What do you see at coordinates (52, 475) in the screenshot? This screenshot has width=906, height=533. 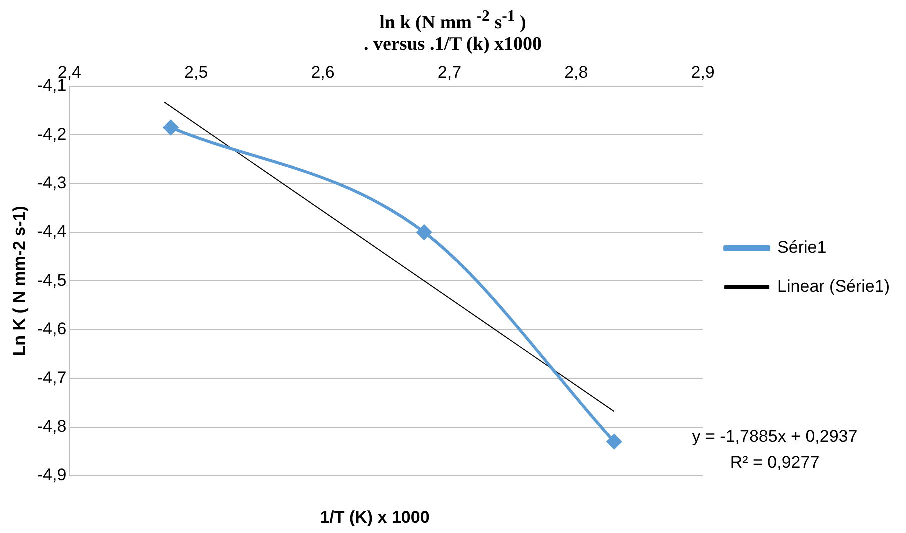 I see `y-tick-label: -4,9` at bounding box center [52, 475].